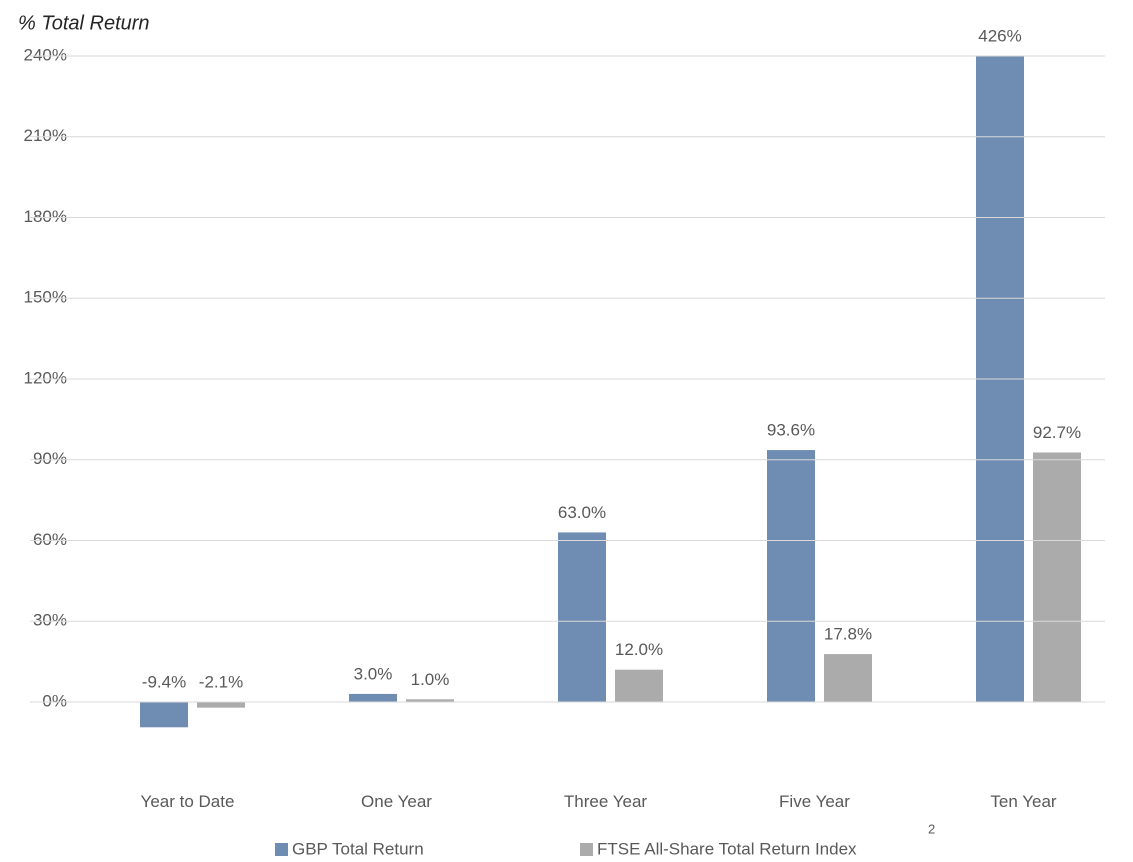  Describe the element at coordinates (791, 430) in the screenshot. I see `data-label: 93.6%` at that location.